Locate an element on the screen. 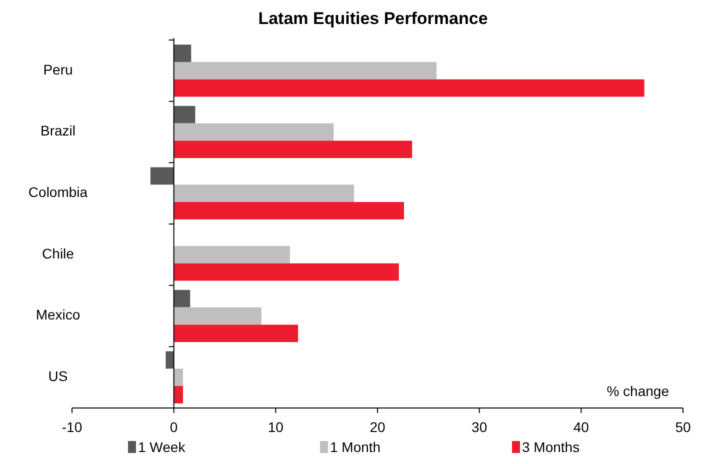 This screenshot has height=464, width=706. legend-label: 3 Months is located at coordinates (551, 447).